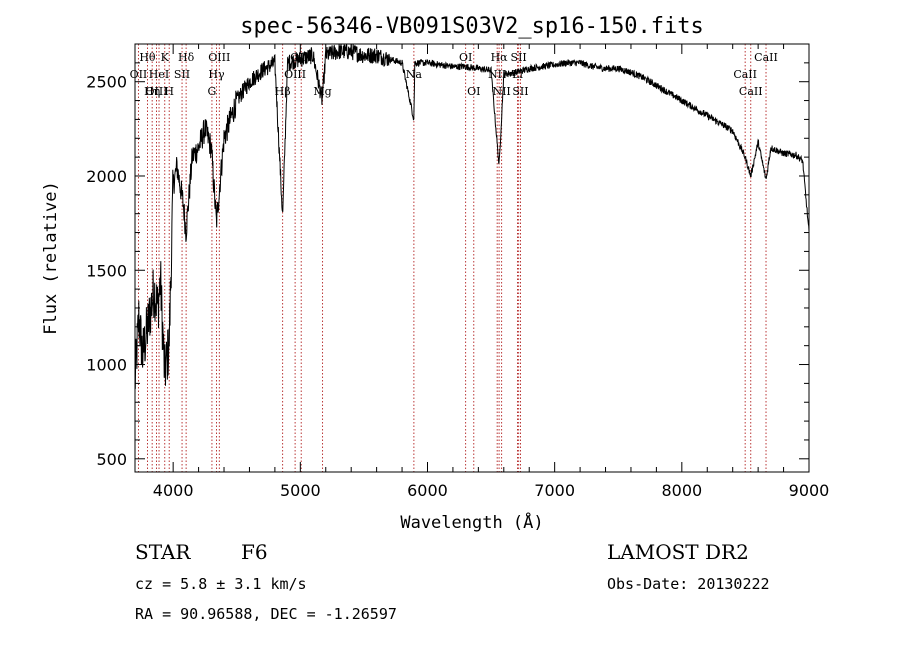  Describe the element at coordinates (809, 490) in the screenshot. I see `x-tick-label: 9000` at that location.